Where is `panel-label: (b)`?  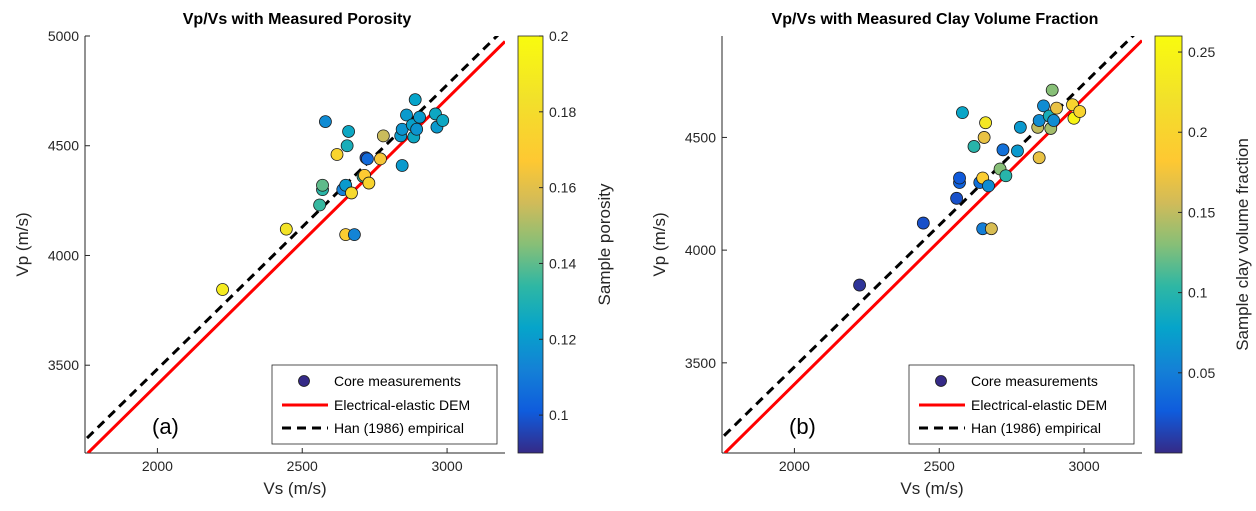 panel-label: (b) is located at coordinates (802, 426).